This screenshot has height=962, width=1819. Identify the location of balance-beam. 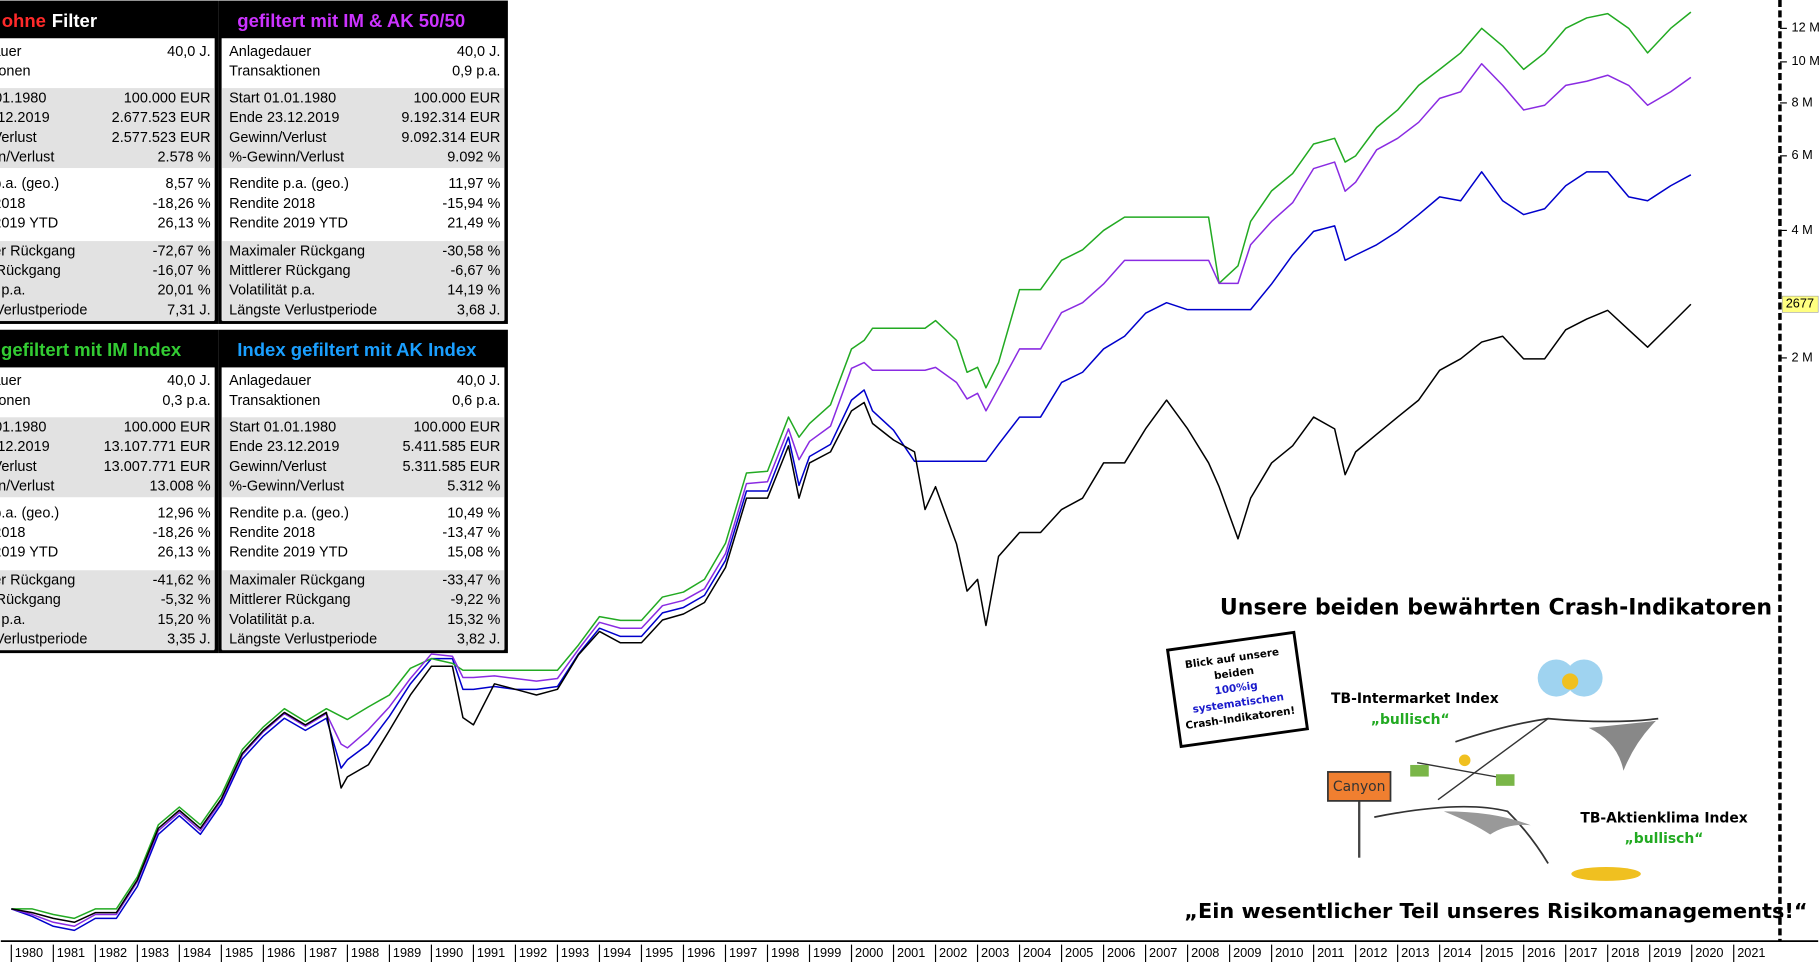
(1462, 770).